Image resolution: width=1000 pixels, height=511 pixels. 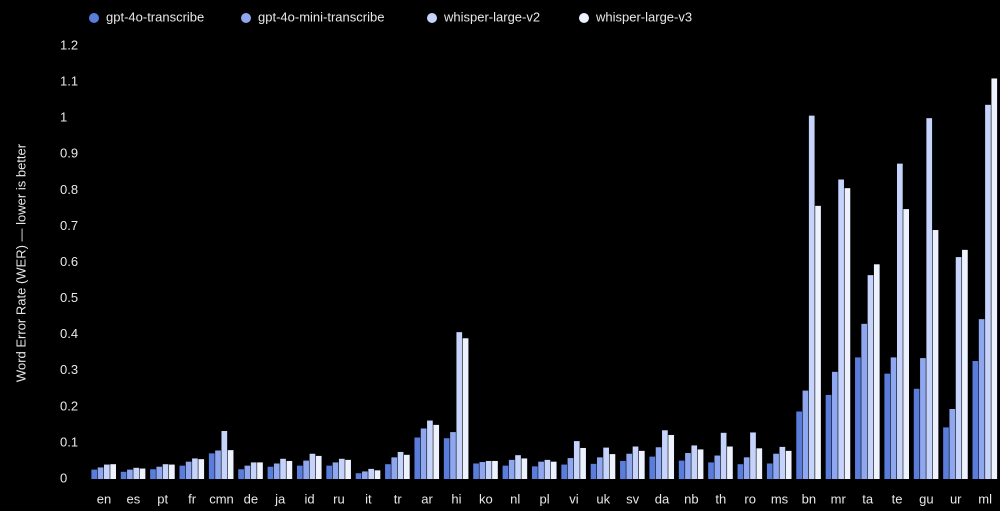 I want to click on y-tick-label: 0.6, so click(x=69, y=261).